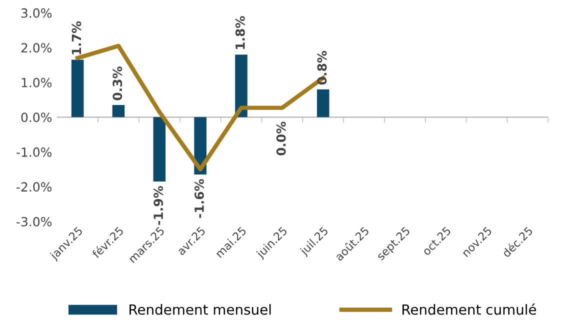 The image size is (571, 321). I want to click on y-tick-label: 3.0%, so click(36, 13).